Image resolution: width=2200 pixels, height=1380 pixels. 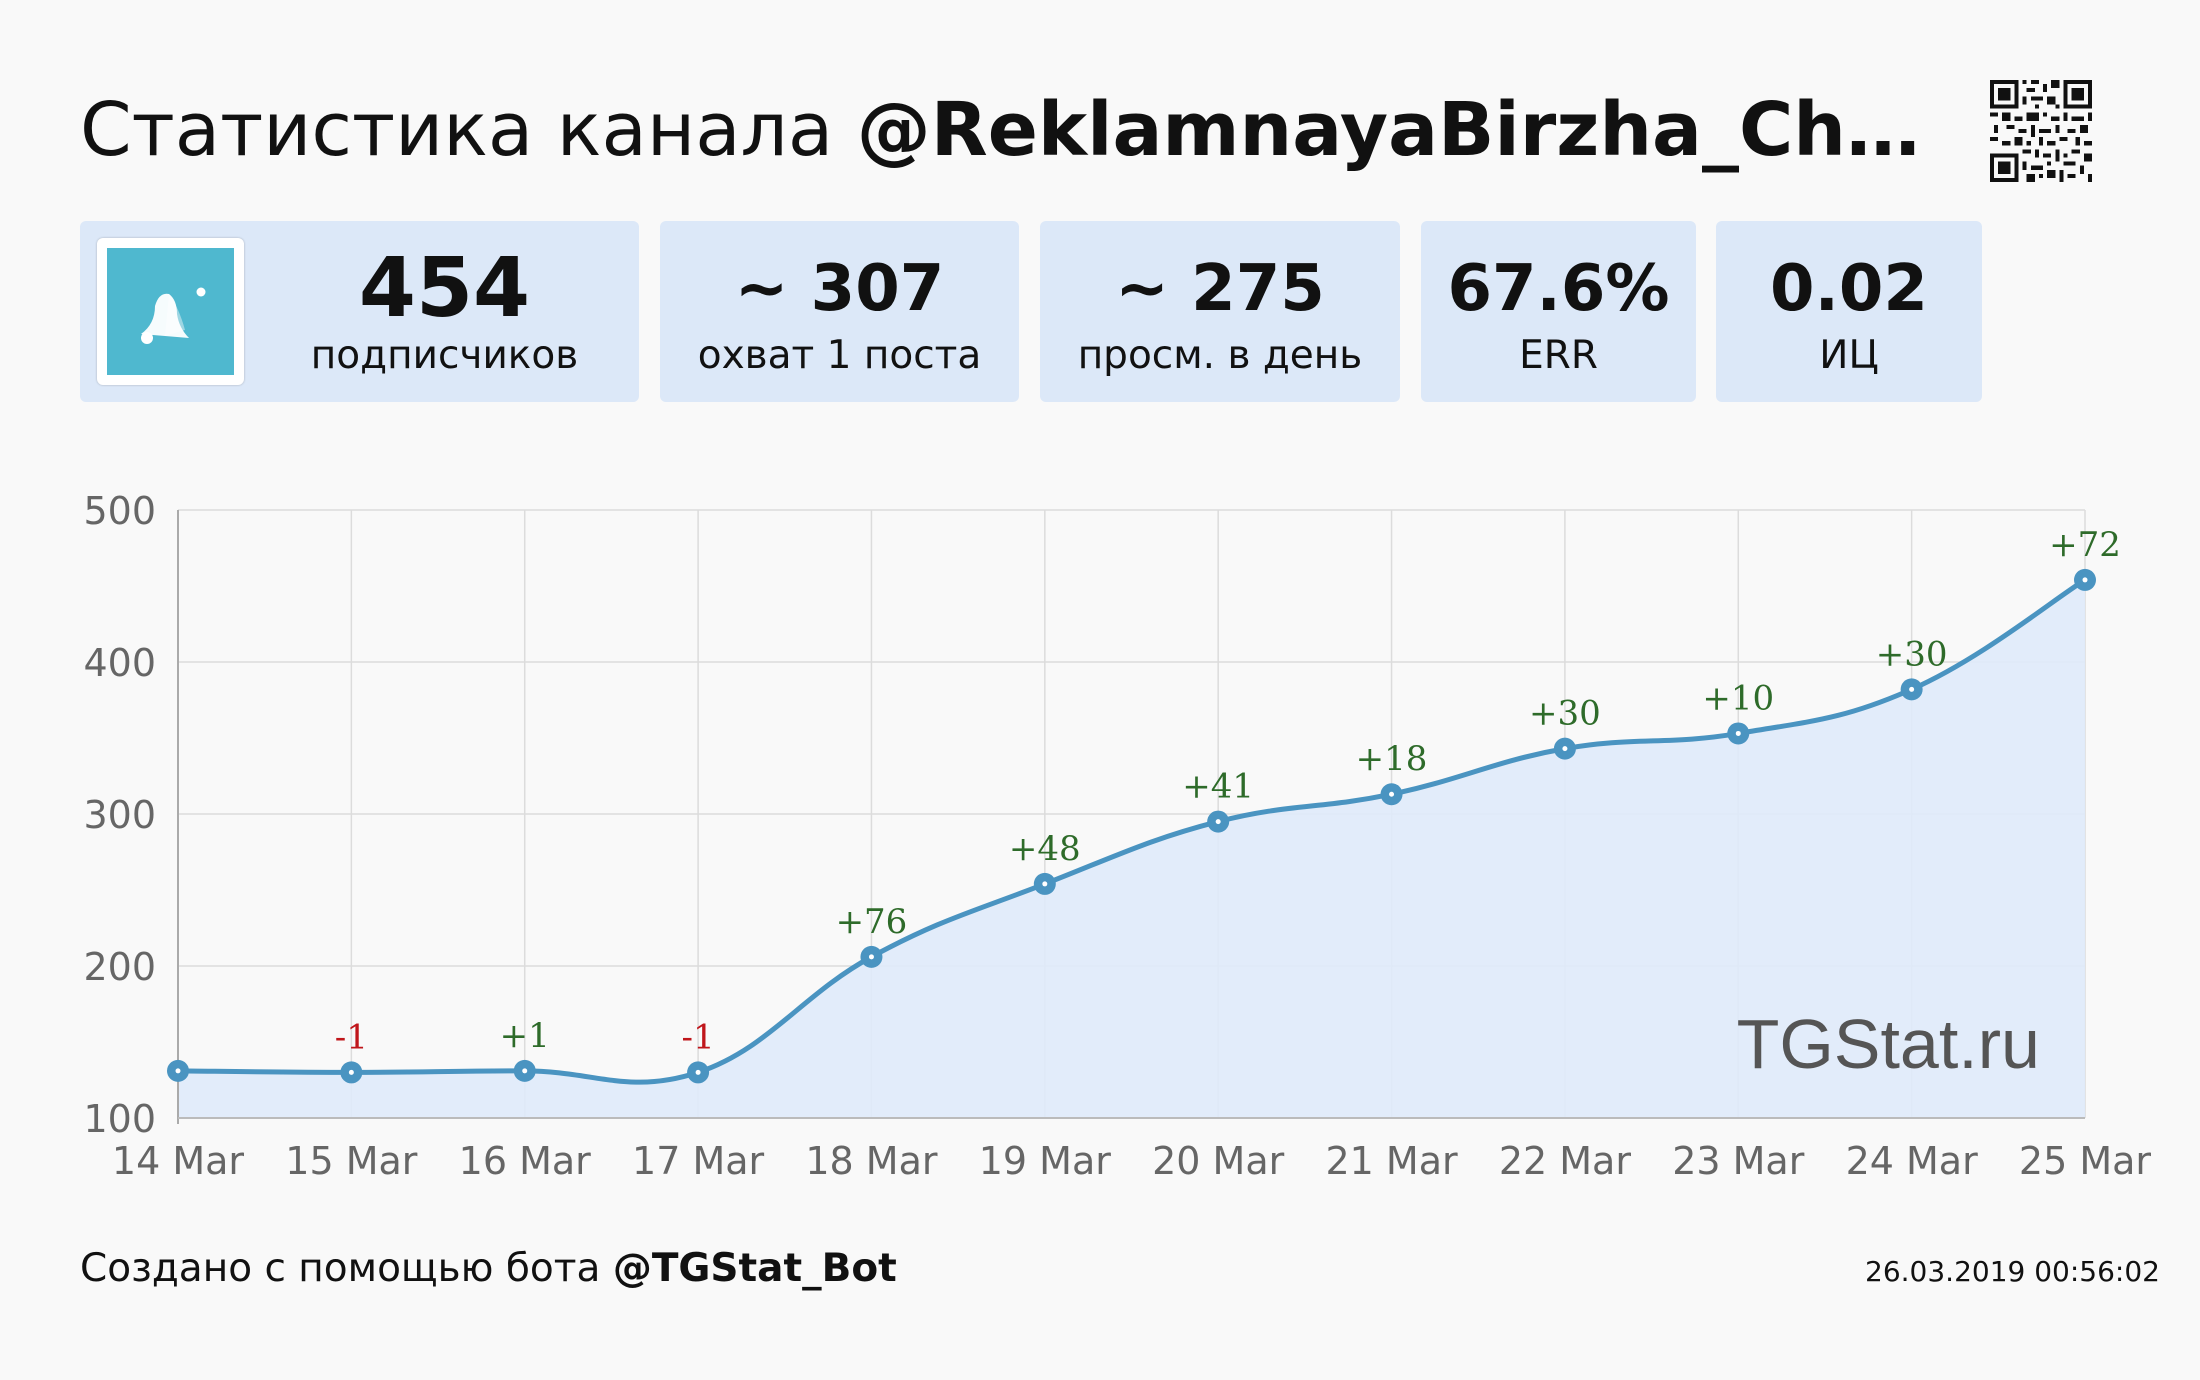 I want to click on x-tick-label: 19 Mar, so click(x=1045, y=1161).